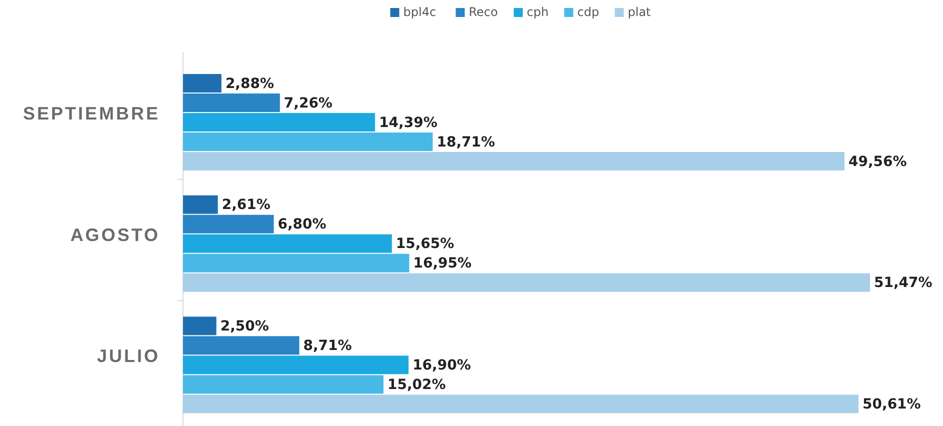 The image size is (943, 426). What do you see at coordinates (537, 12) in the screenshot?
I see `legend-label: cph` at bounding box center [537, 12].